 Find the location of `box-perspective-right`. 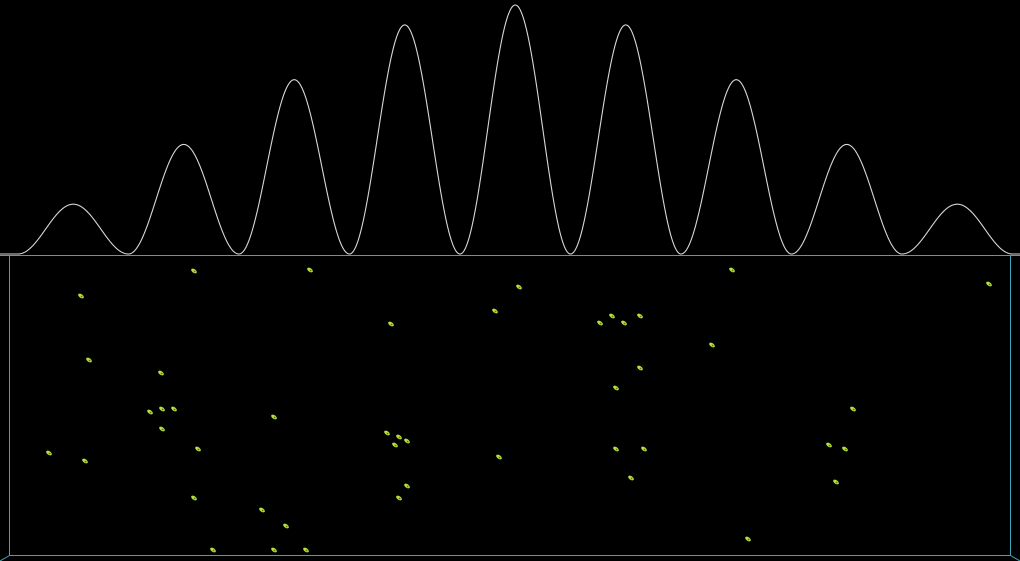

box-perspective-right is located at coordinates (1015, 558).